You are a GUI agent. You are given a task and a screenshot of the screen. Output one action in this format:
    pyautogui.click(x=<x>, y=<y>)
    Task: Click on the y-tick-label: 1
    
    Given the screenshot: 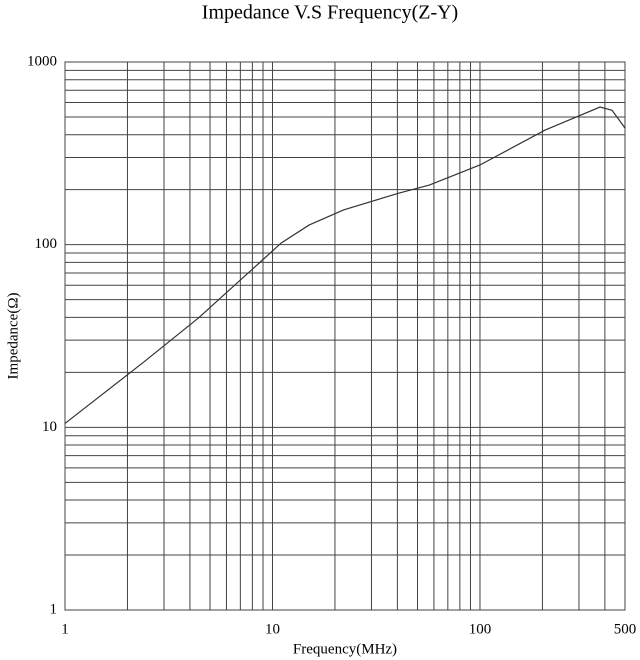 What is the action you would take?
    pyautogui.click(x=54, y=609)
    